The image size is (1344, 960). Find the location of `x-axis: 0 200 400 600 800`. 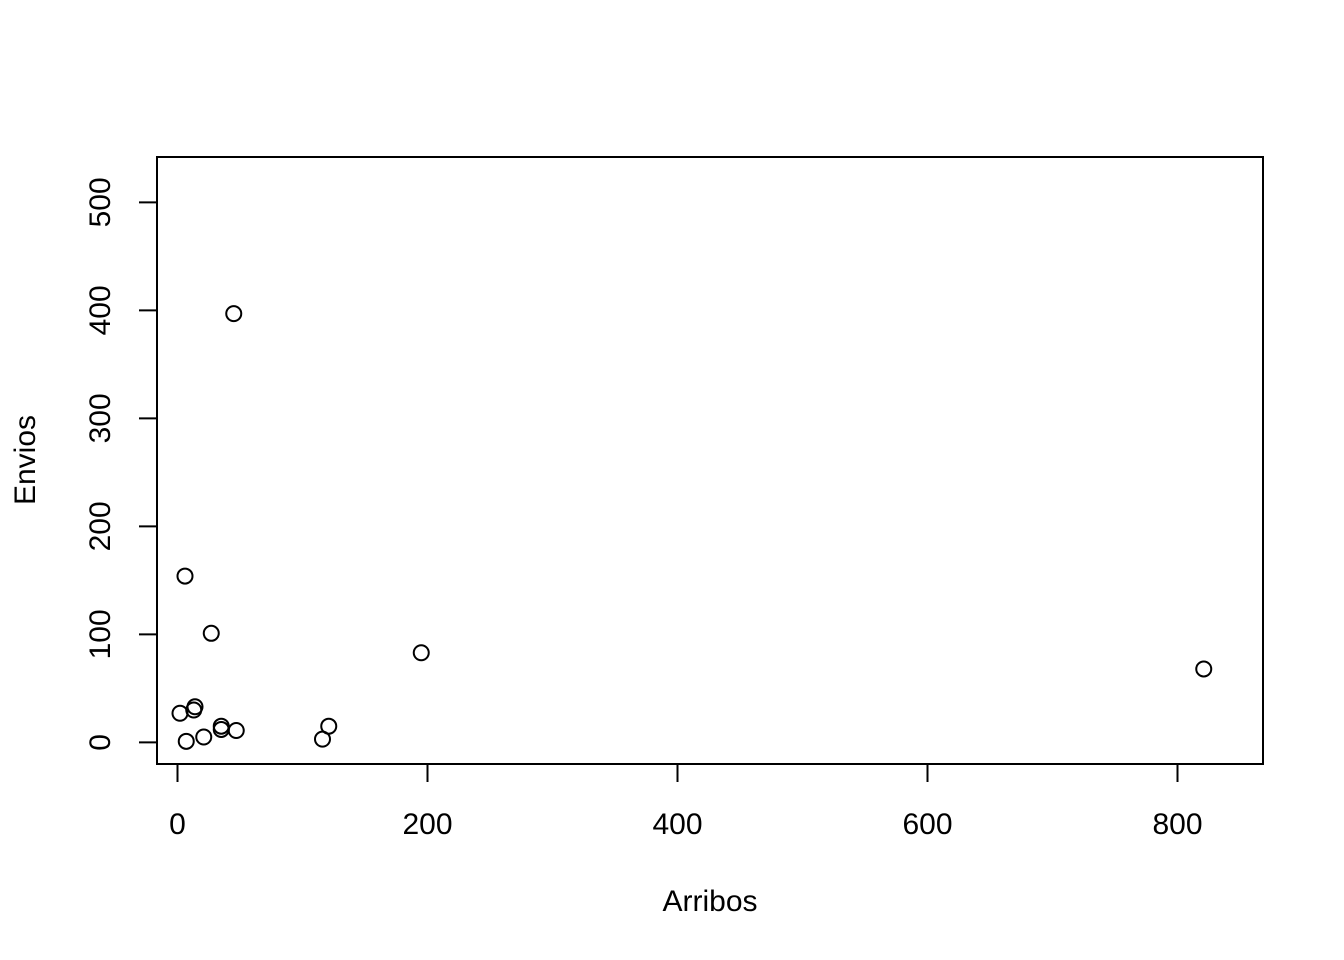

x-axis: 0 200 400 600 800 is located at coordinates (686, 802).